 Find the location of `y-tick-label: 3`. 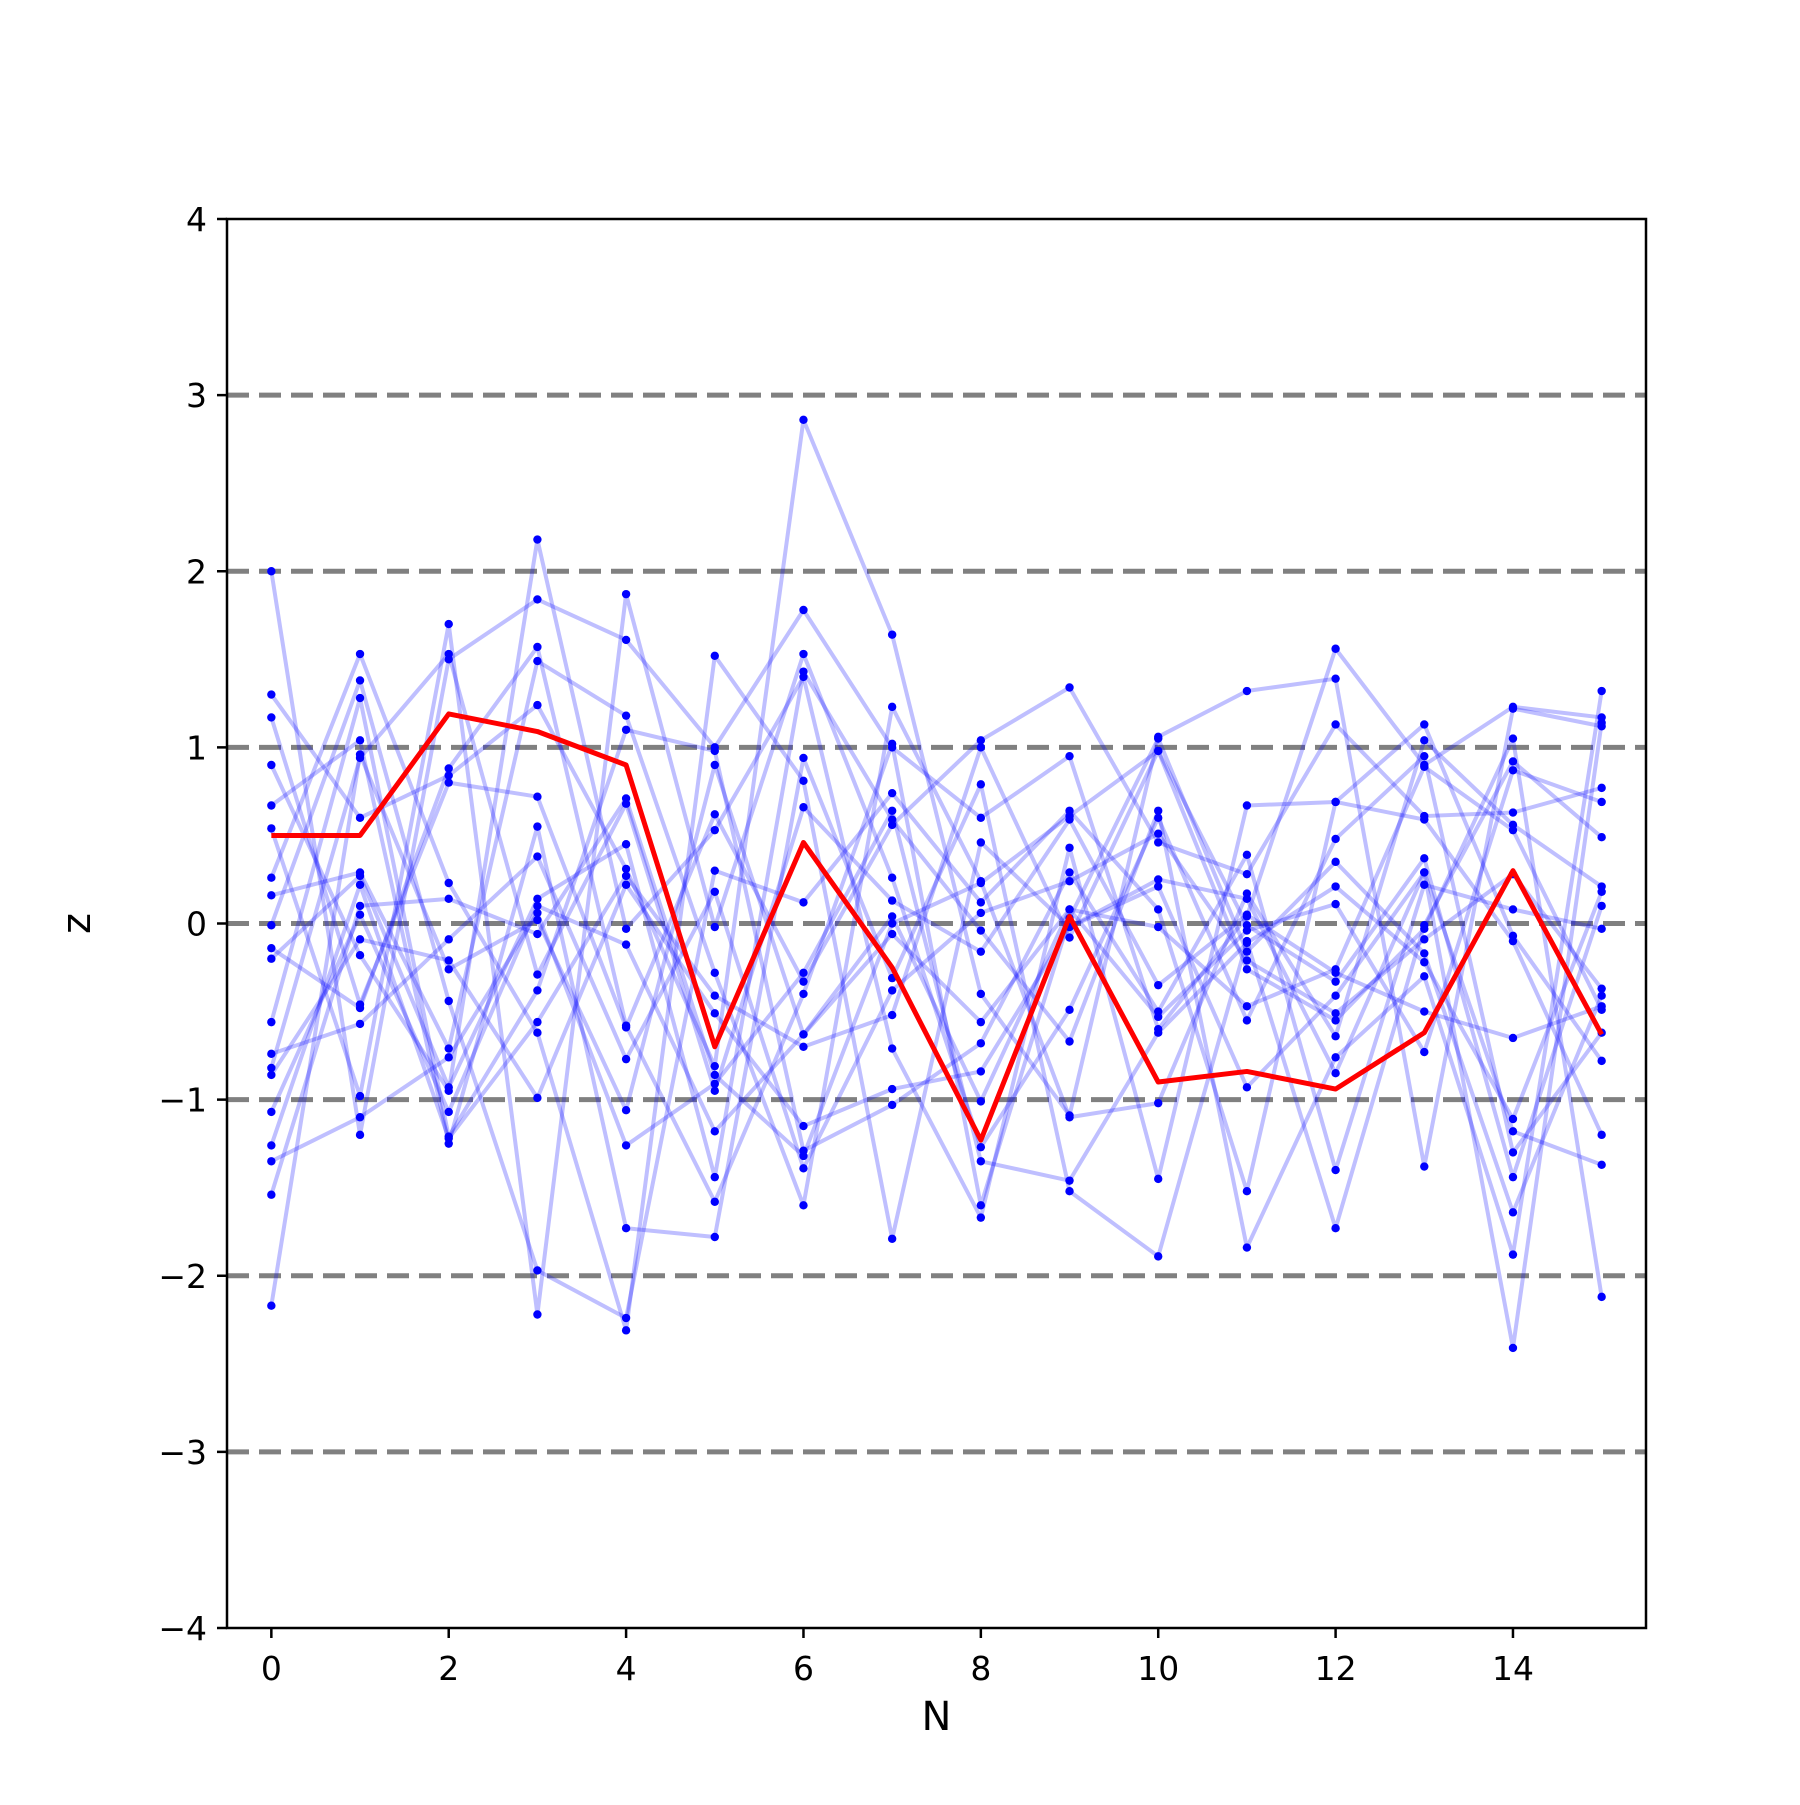

y-tick-label: 3 is located at coordinates (196, 395).